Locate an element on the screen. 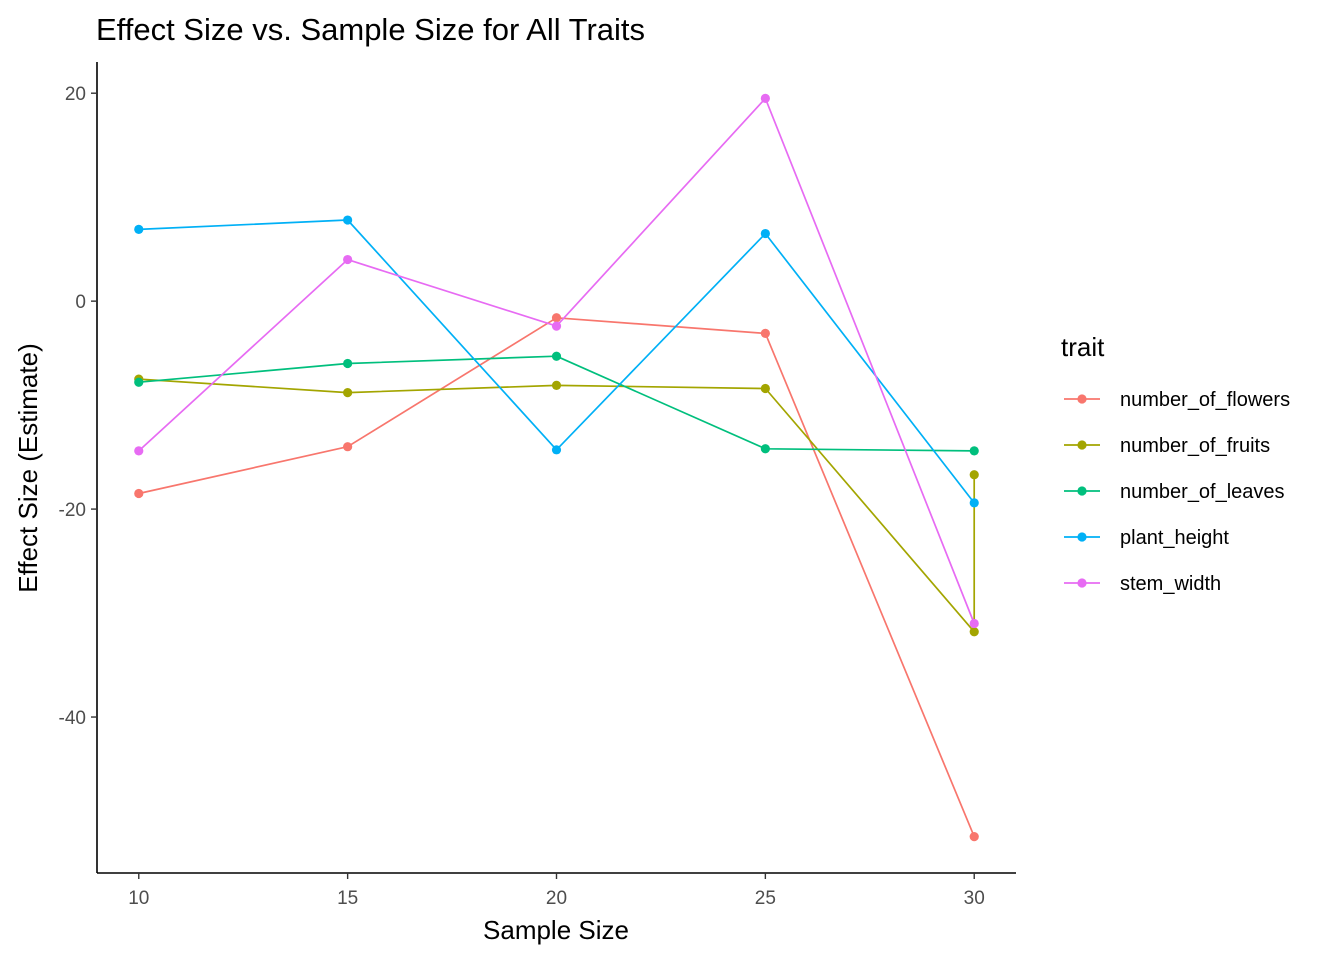 Image resolution: width=1344 pixels, height=960 pixels. x-axis-label: Sample Size is located at coordinates (556, 930).